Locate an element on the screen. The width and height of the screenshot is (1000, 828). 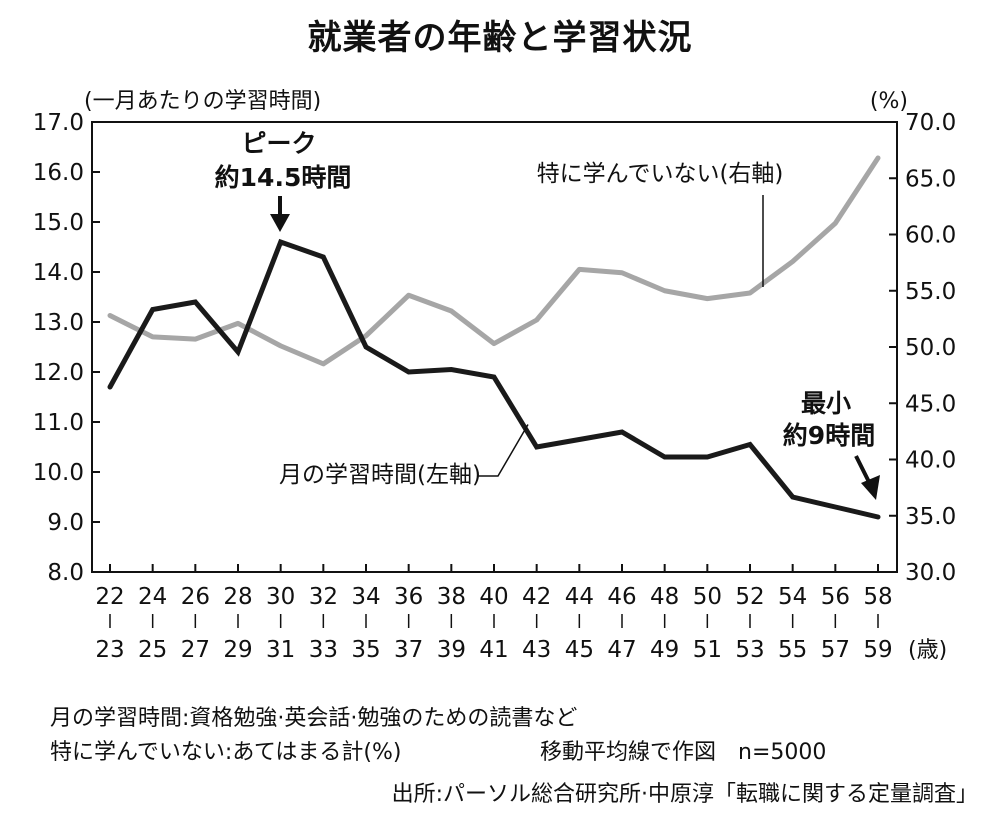
x-tick-label-start: 32 is located at coordinates (323, 597).